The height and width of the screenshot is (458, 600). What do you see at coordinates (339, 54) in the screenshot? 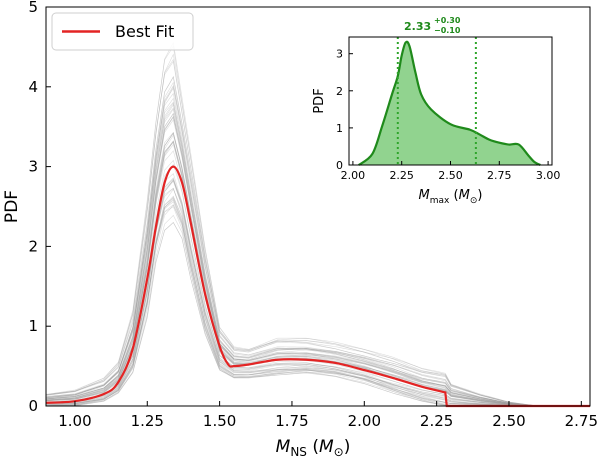
I see `inset-y-tick-label: 3` at bounding box center [339, 54].